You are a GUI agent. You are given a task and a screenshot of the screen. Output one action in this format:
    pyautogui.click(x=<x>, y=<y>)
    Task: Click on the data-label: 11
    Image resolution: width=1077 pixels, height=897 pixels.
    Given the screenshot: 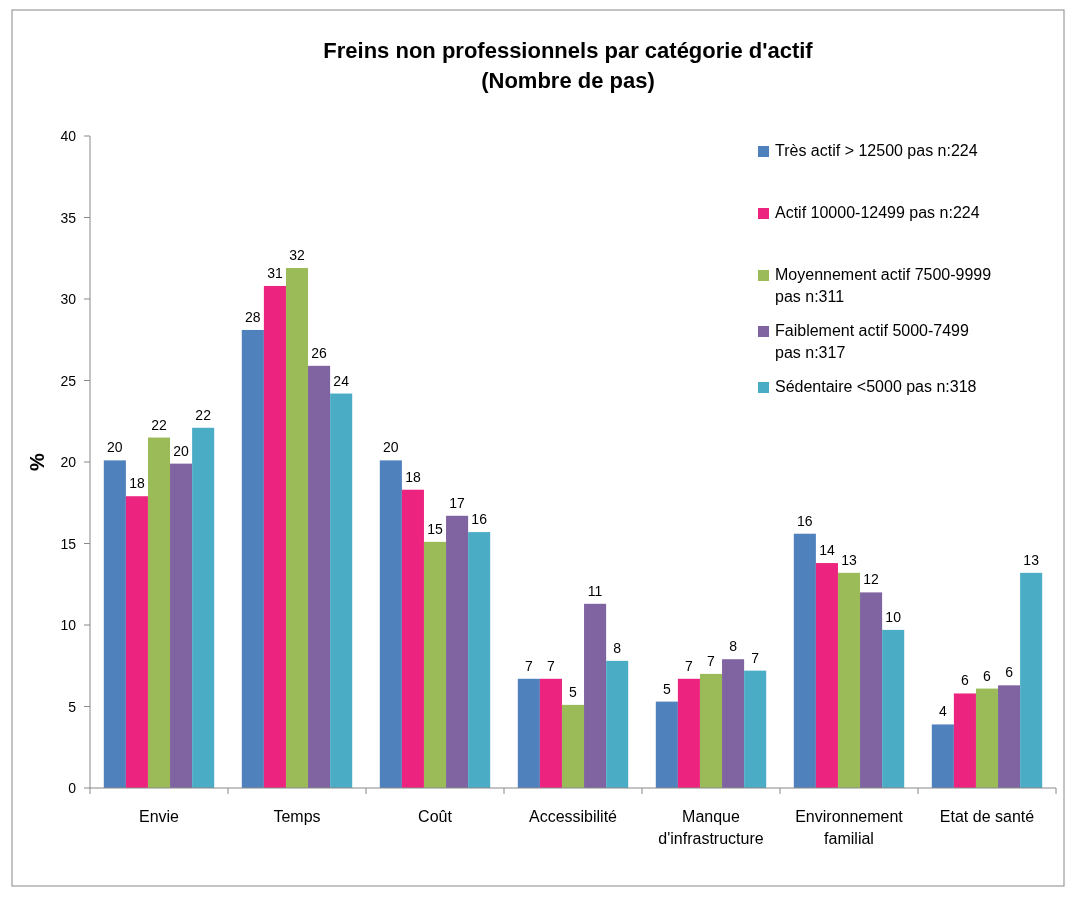 What is the action you would take?
    pyautogui.click(x=595, y=590)
    